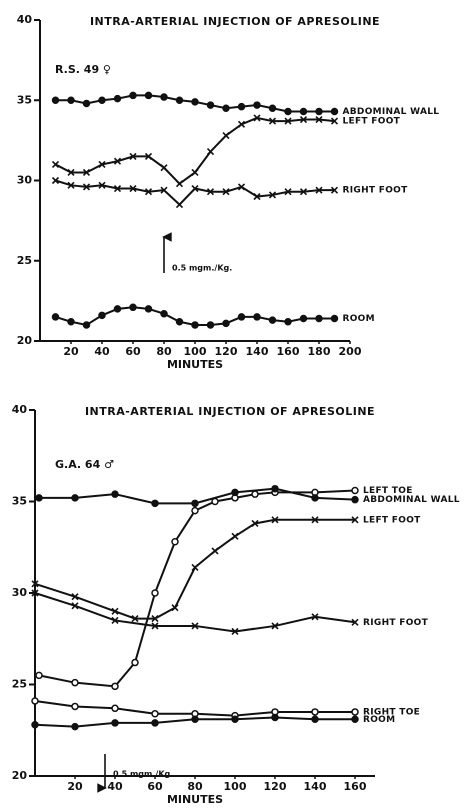 The image size is (474, 808). I want to click on x-tick-label: 140, so click(257, 351).